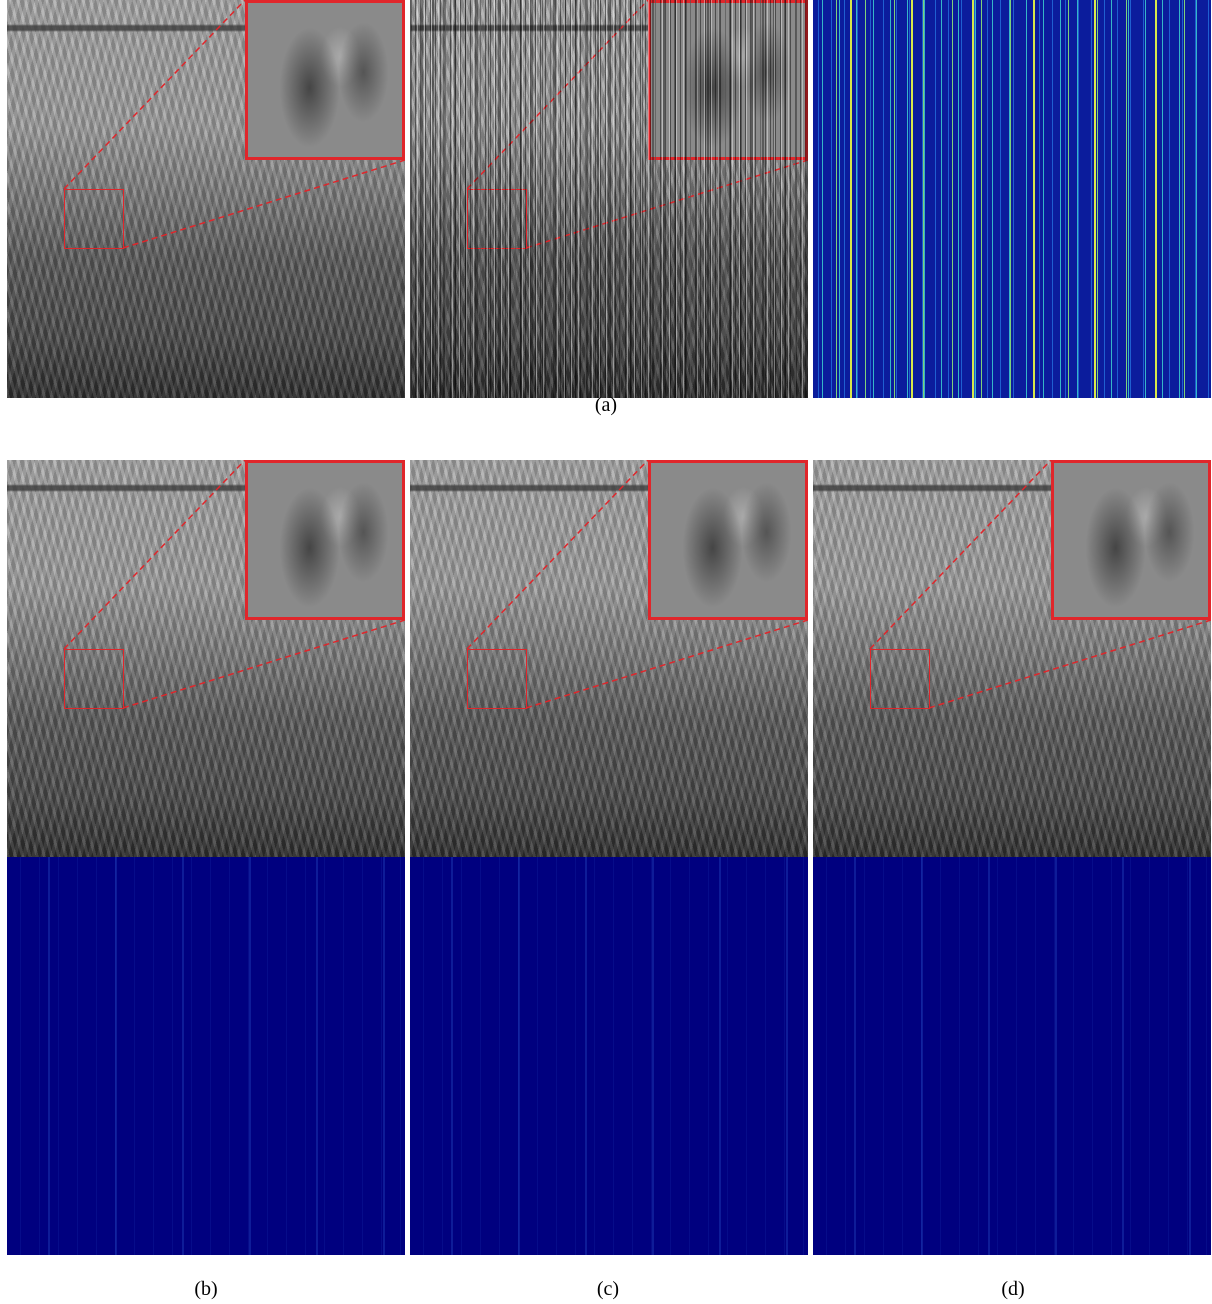  I want to click on caption: (a), so click(606, 405).